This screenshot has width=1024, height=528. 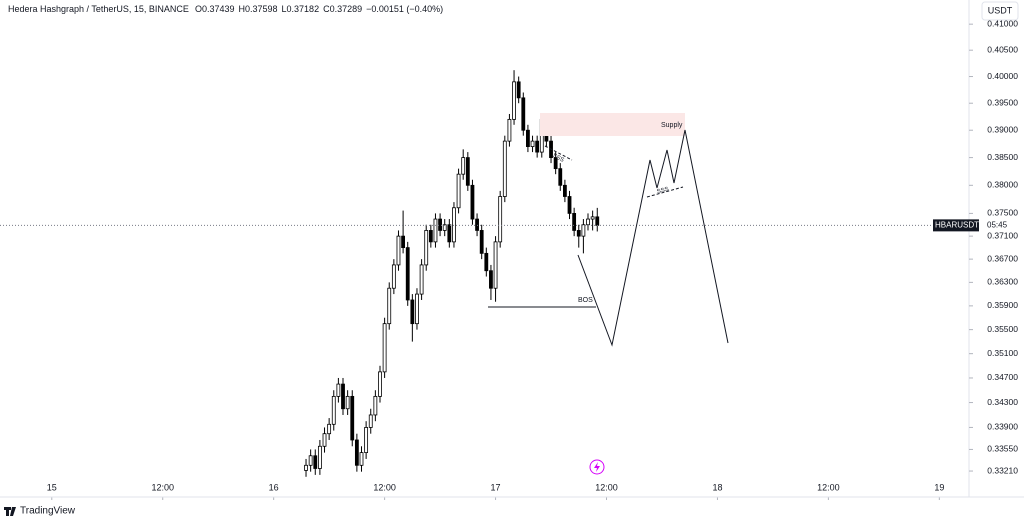 What do you see at coordinates (404, 9) in the screenshot?
I see `change: −0.00151 (−0.40%)` at bounding box center [404, 9].